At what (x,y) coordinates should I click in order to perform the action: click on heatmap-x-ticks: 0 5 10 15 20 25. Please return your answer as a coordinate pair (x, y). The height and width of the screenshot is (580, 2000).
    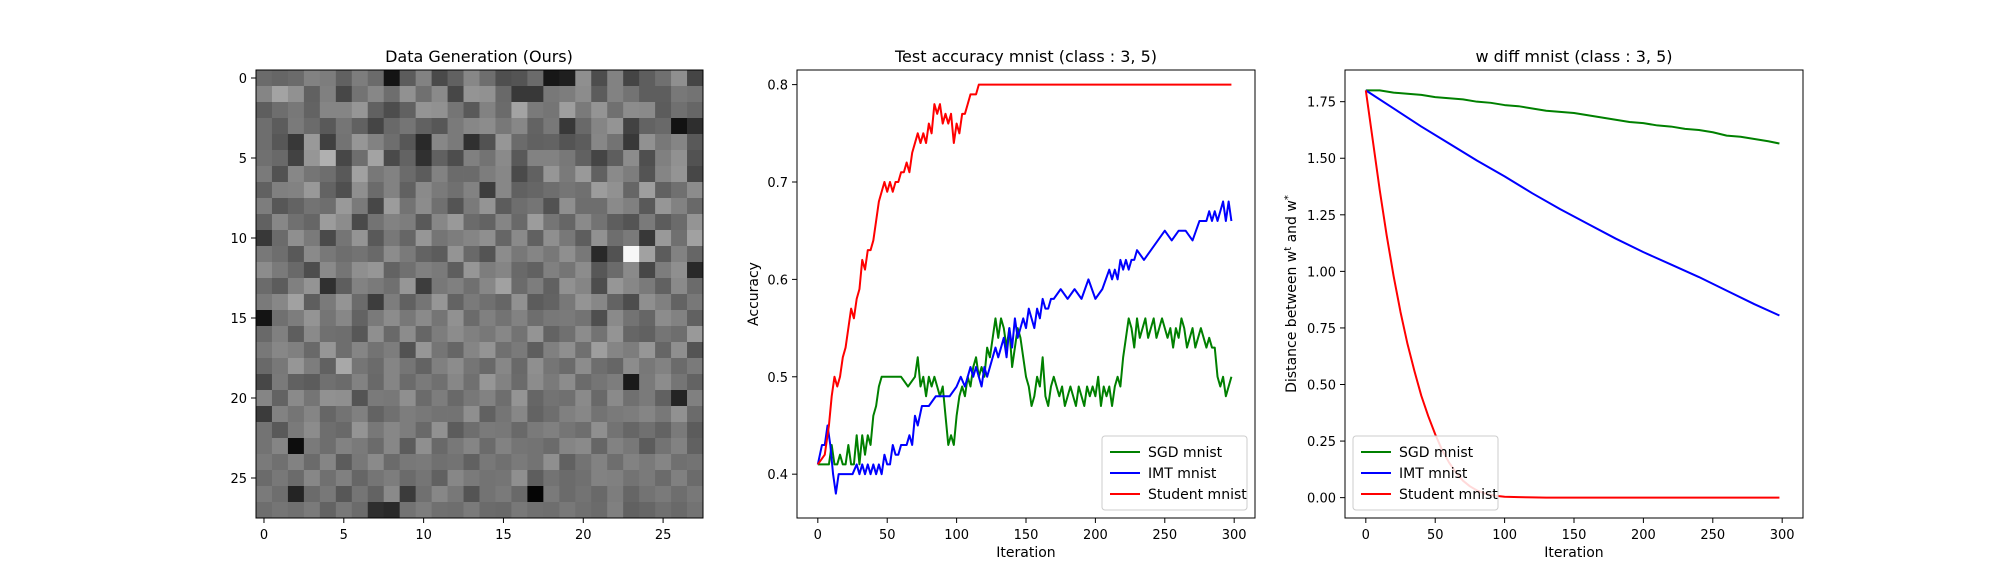
    Looking at the image, I should click on (465, 530).